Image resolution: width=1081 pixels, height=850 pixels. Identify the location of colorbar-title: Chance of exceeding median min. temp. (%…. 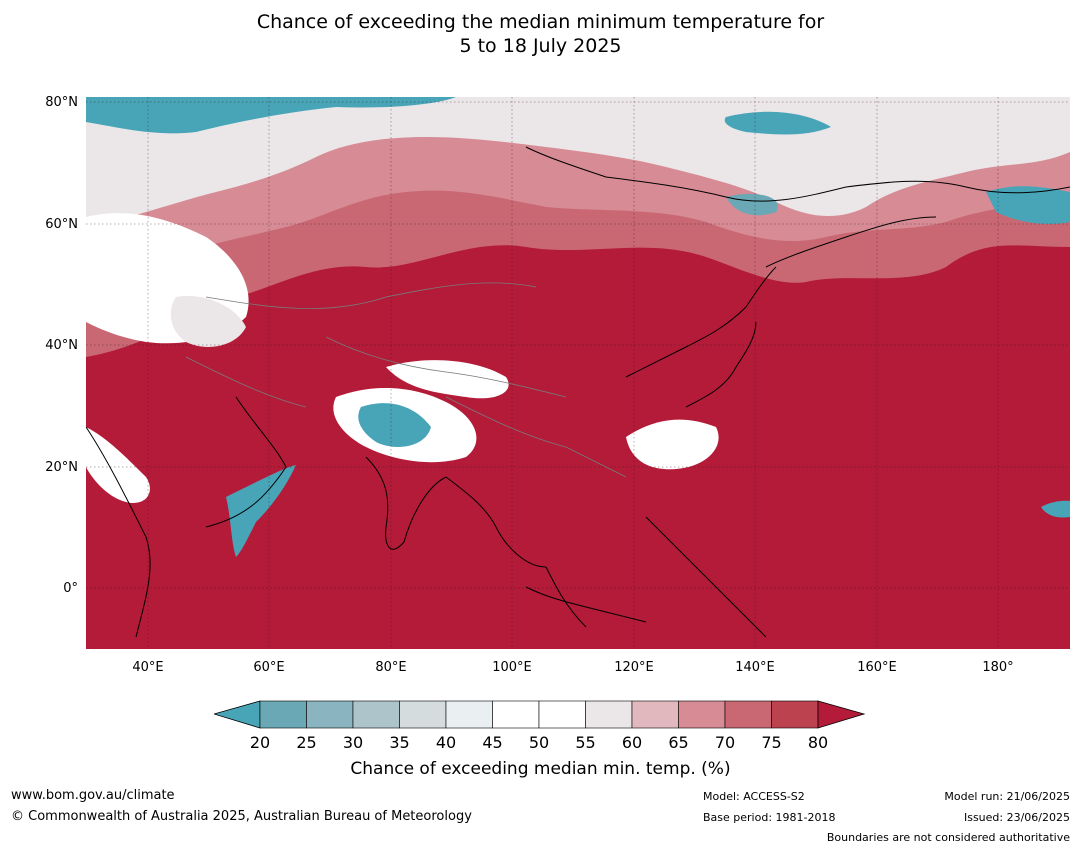
(540, 769).